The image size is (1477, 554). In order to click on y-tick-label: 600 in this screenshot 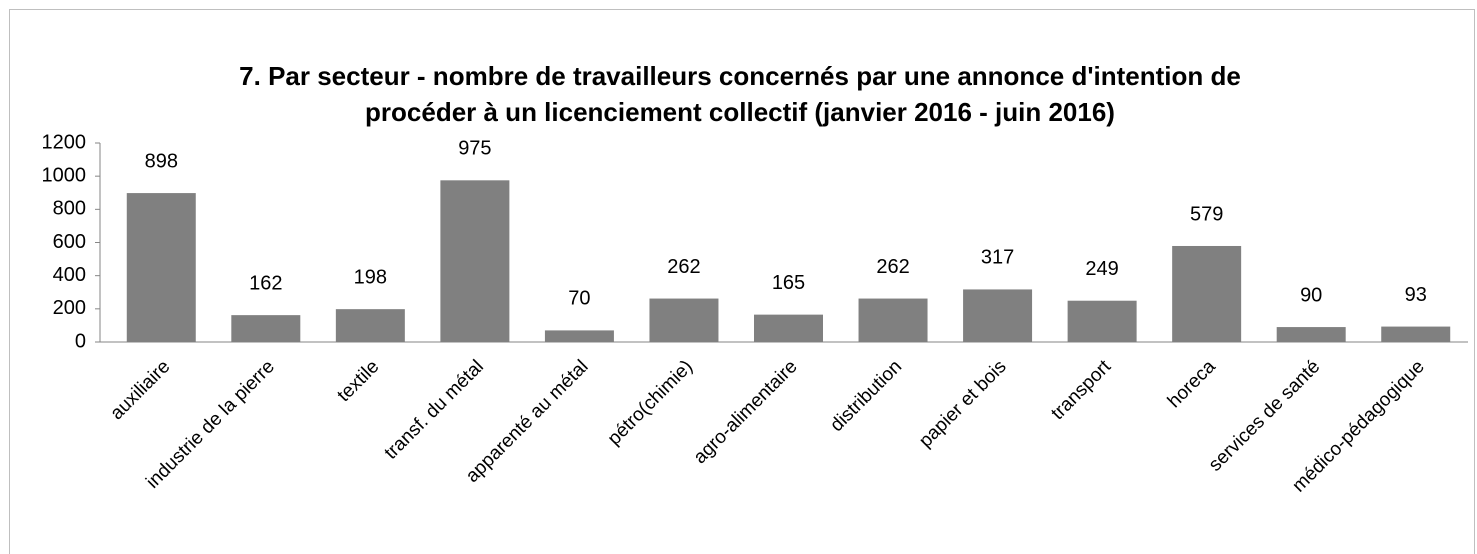, I will do `click(69, 242)`.